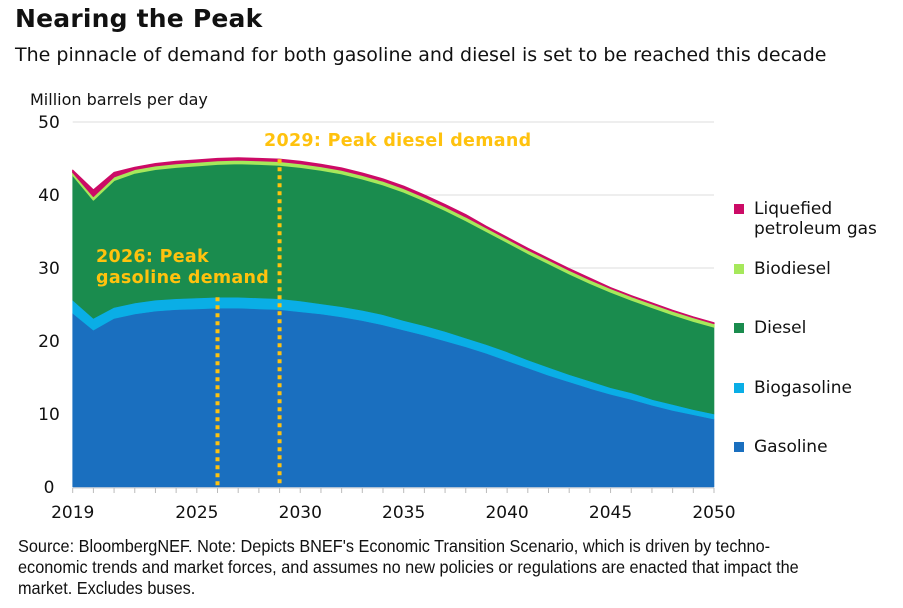 This screenshot has height=608, width=903. What do you see at coordinates (713, 513) in the screenshot?
I see `x-tick-label-2050: 2050` at bounding box center [713, 513].